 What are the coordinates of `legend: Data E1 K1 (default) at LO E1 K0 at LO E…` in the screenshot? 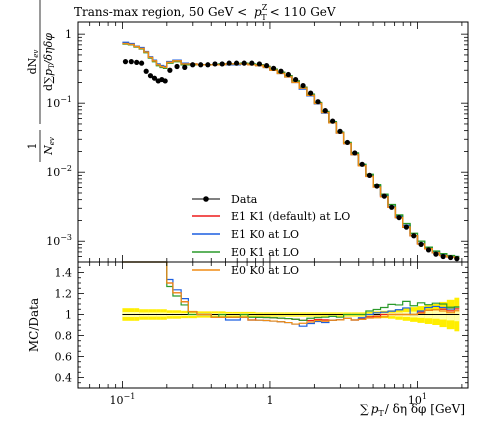 It's located at (271, 235).